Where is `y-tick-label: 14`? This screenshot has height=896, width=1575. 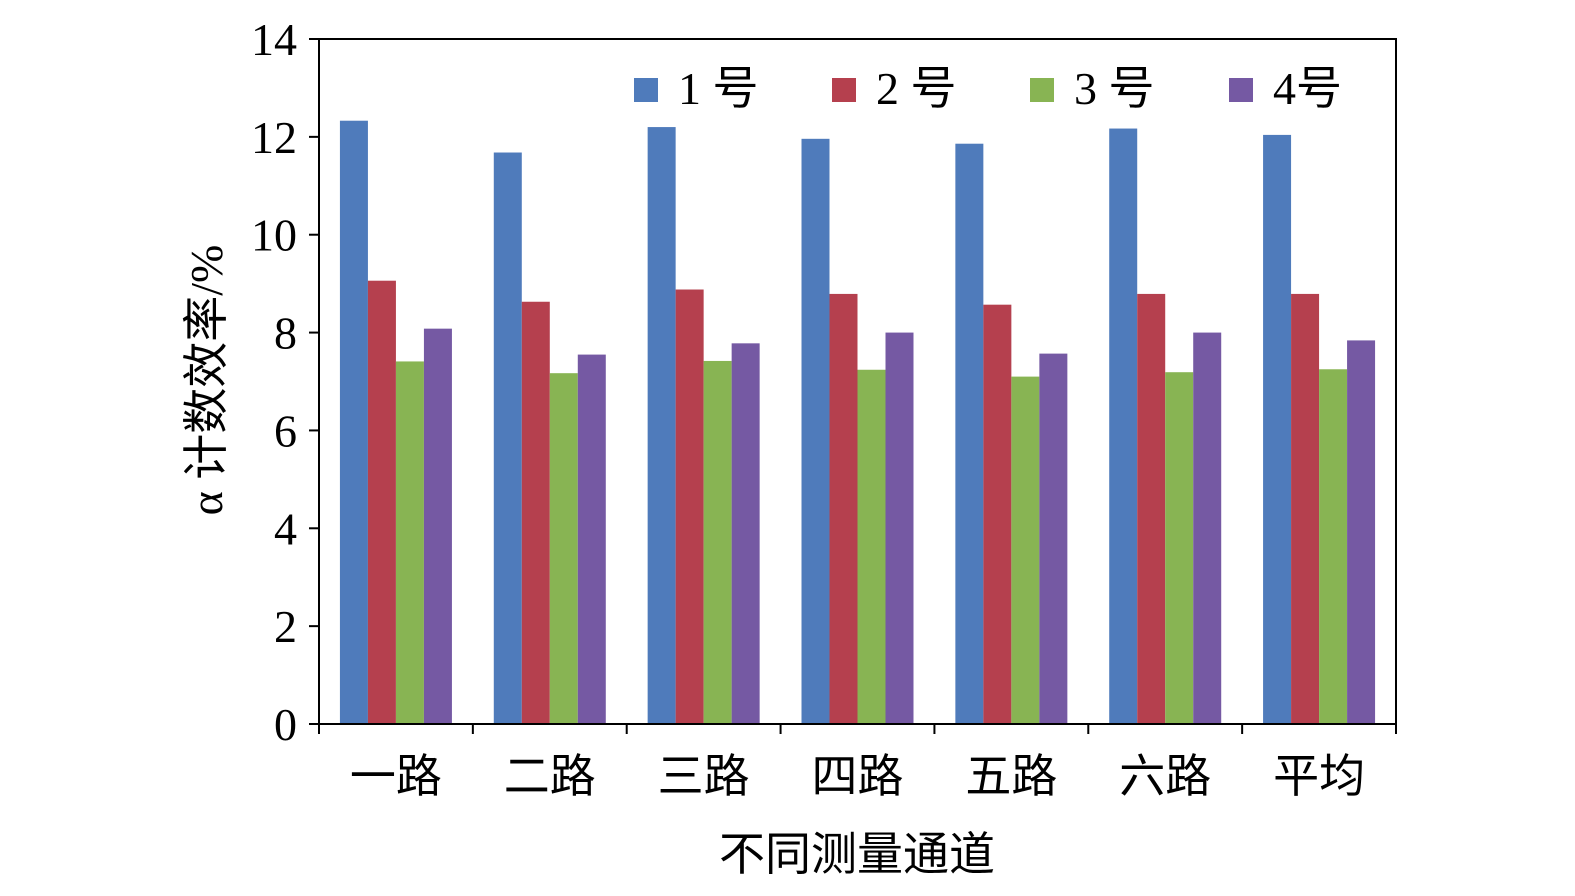 y-tick-label: 14 is located at coordinates (274, 39).